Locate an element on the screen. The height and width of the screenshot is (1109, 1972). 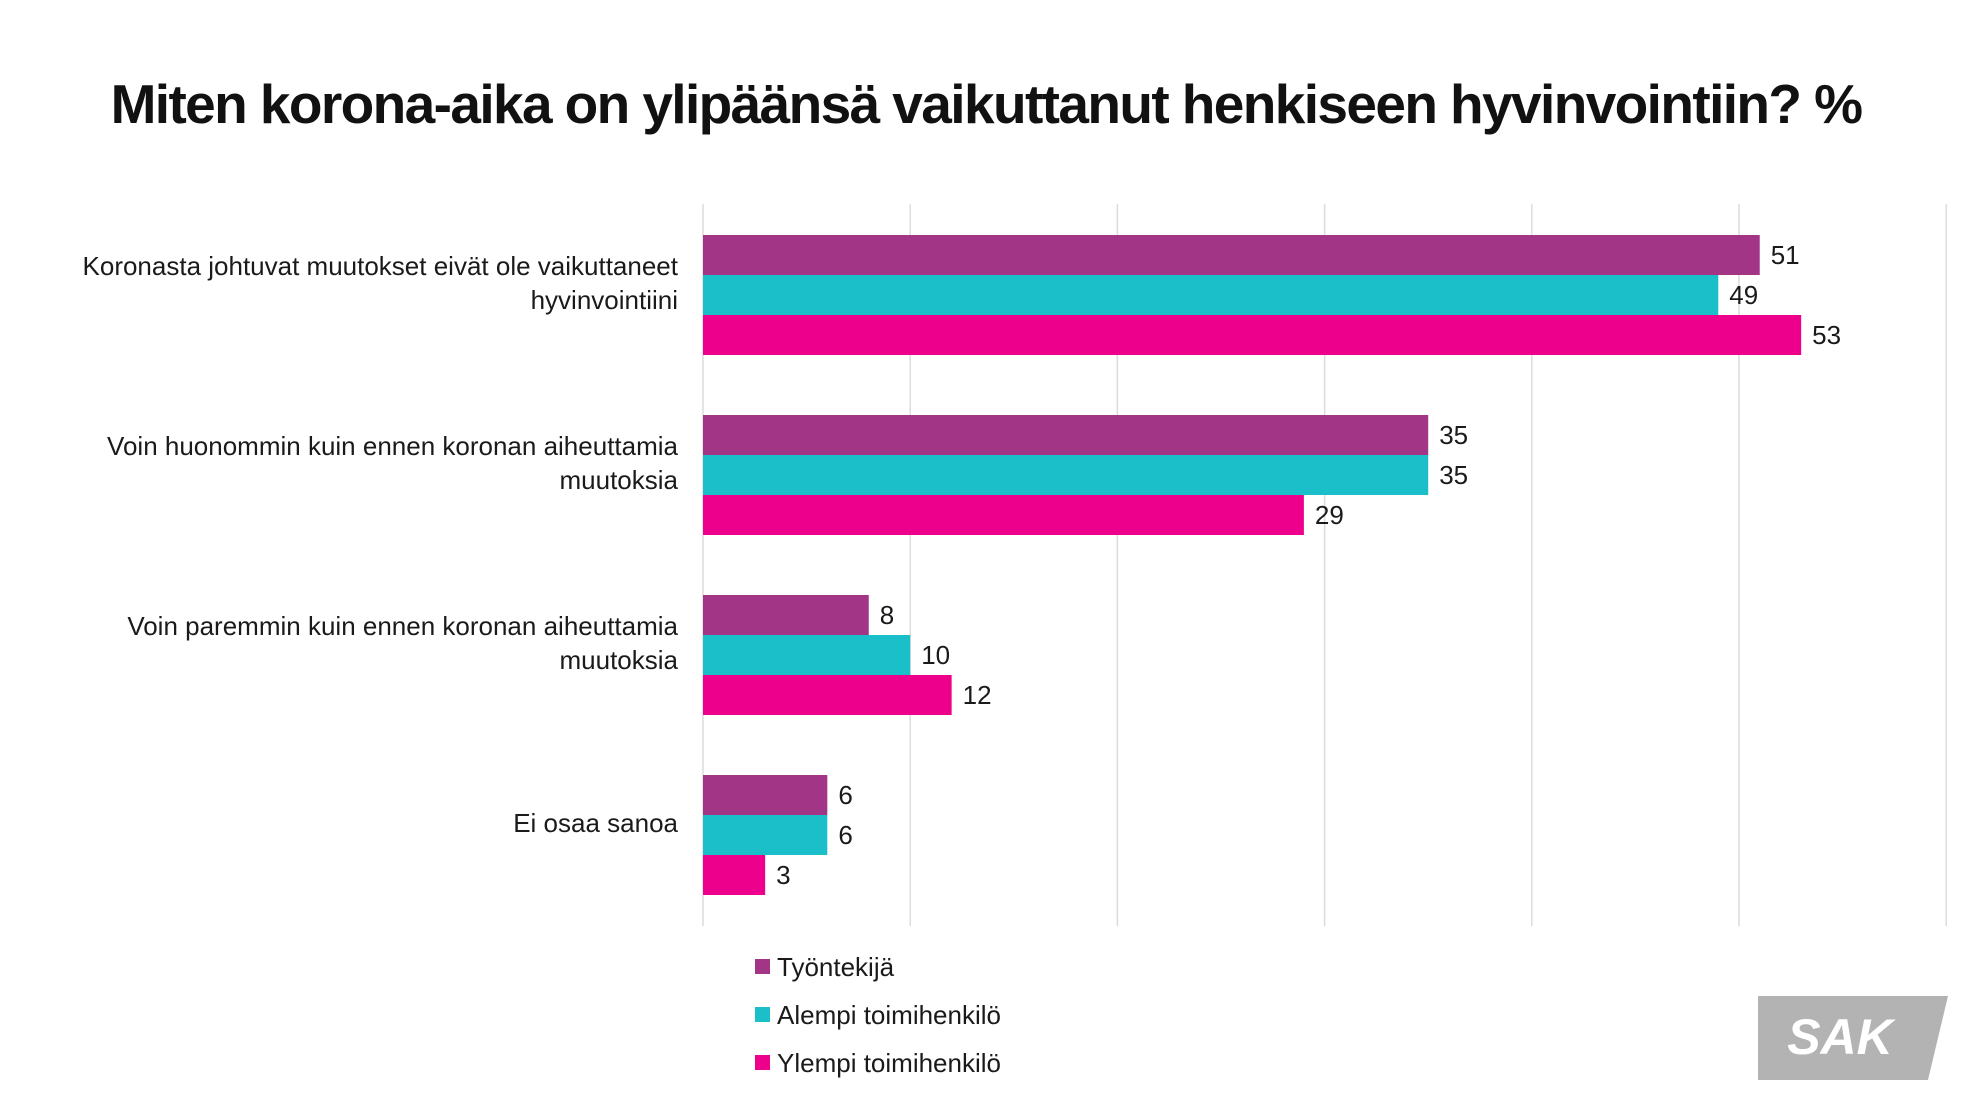
data-label: 8 is located at coordinates (887, 615).